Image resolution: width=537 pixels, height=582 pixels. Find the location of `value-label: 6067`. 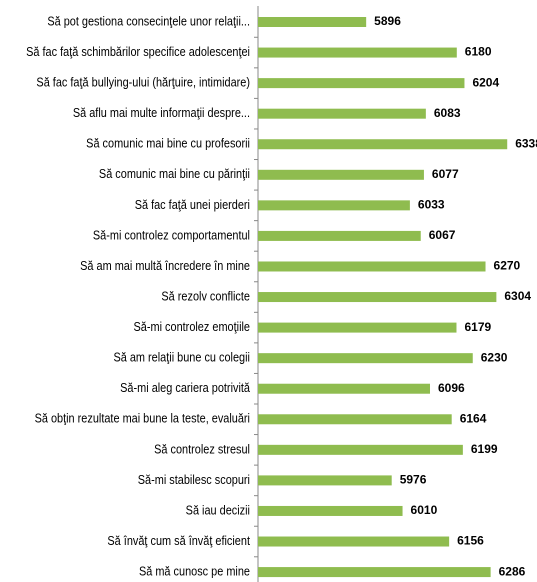

value-label: 6067 is located at coordinates (442, 235).